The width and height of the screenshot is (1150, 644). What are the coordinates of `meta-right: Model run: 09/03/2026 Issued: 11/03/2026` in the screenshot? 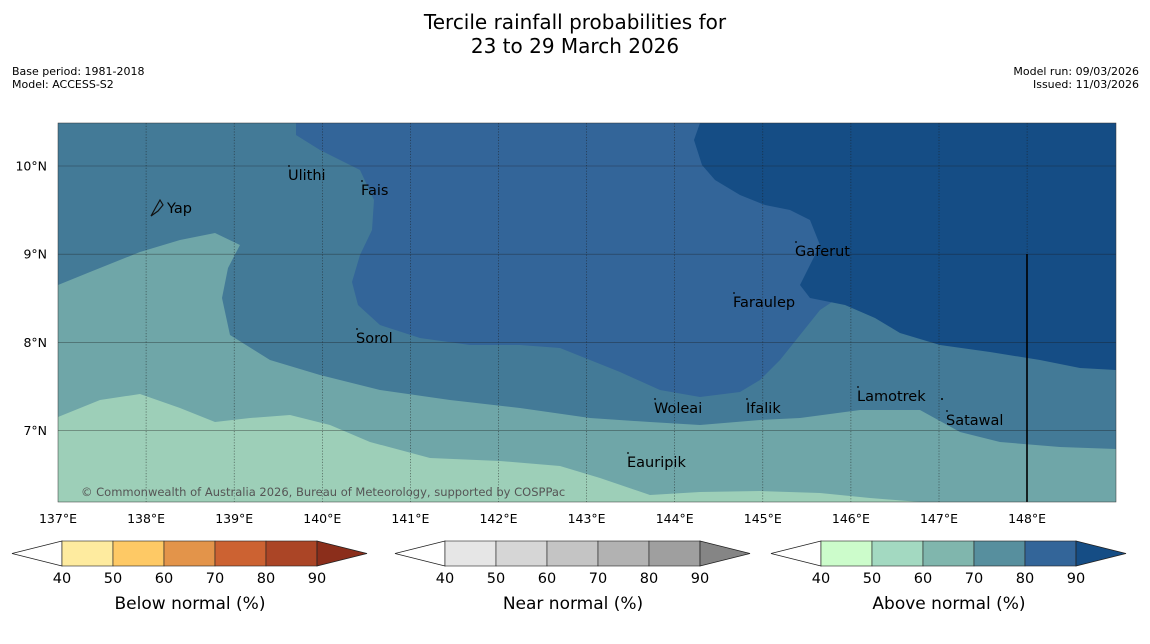 It's located at (1076, 78).